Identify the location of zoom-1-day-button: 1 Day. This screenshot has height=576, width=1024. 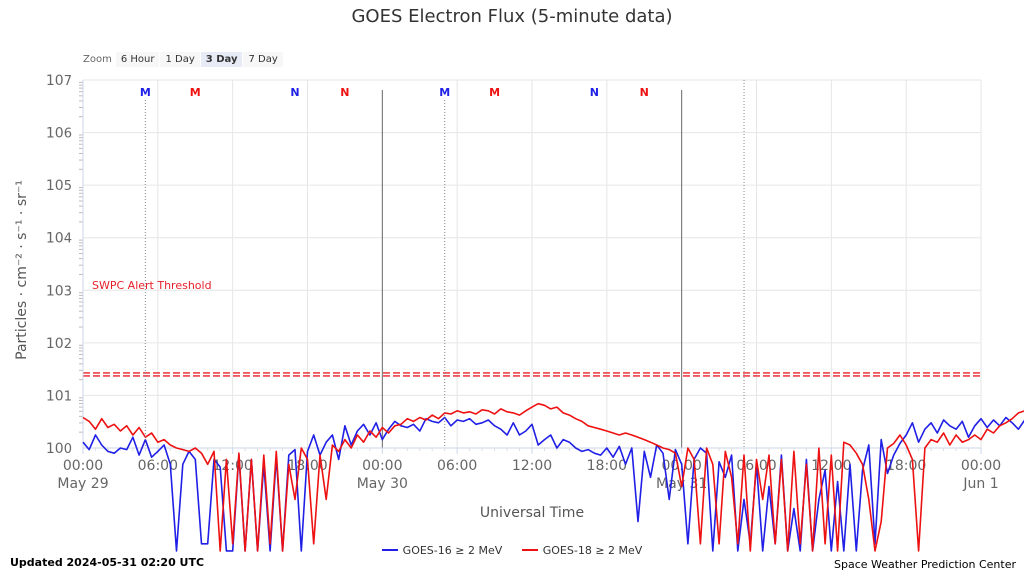
(180, 59).